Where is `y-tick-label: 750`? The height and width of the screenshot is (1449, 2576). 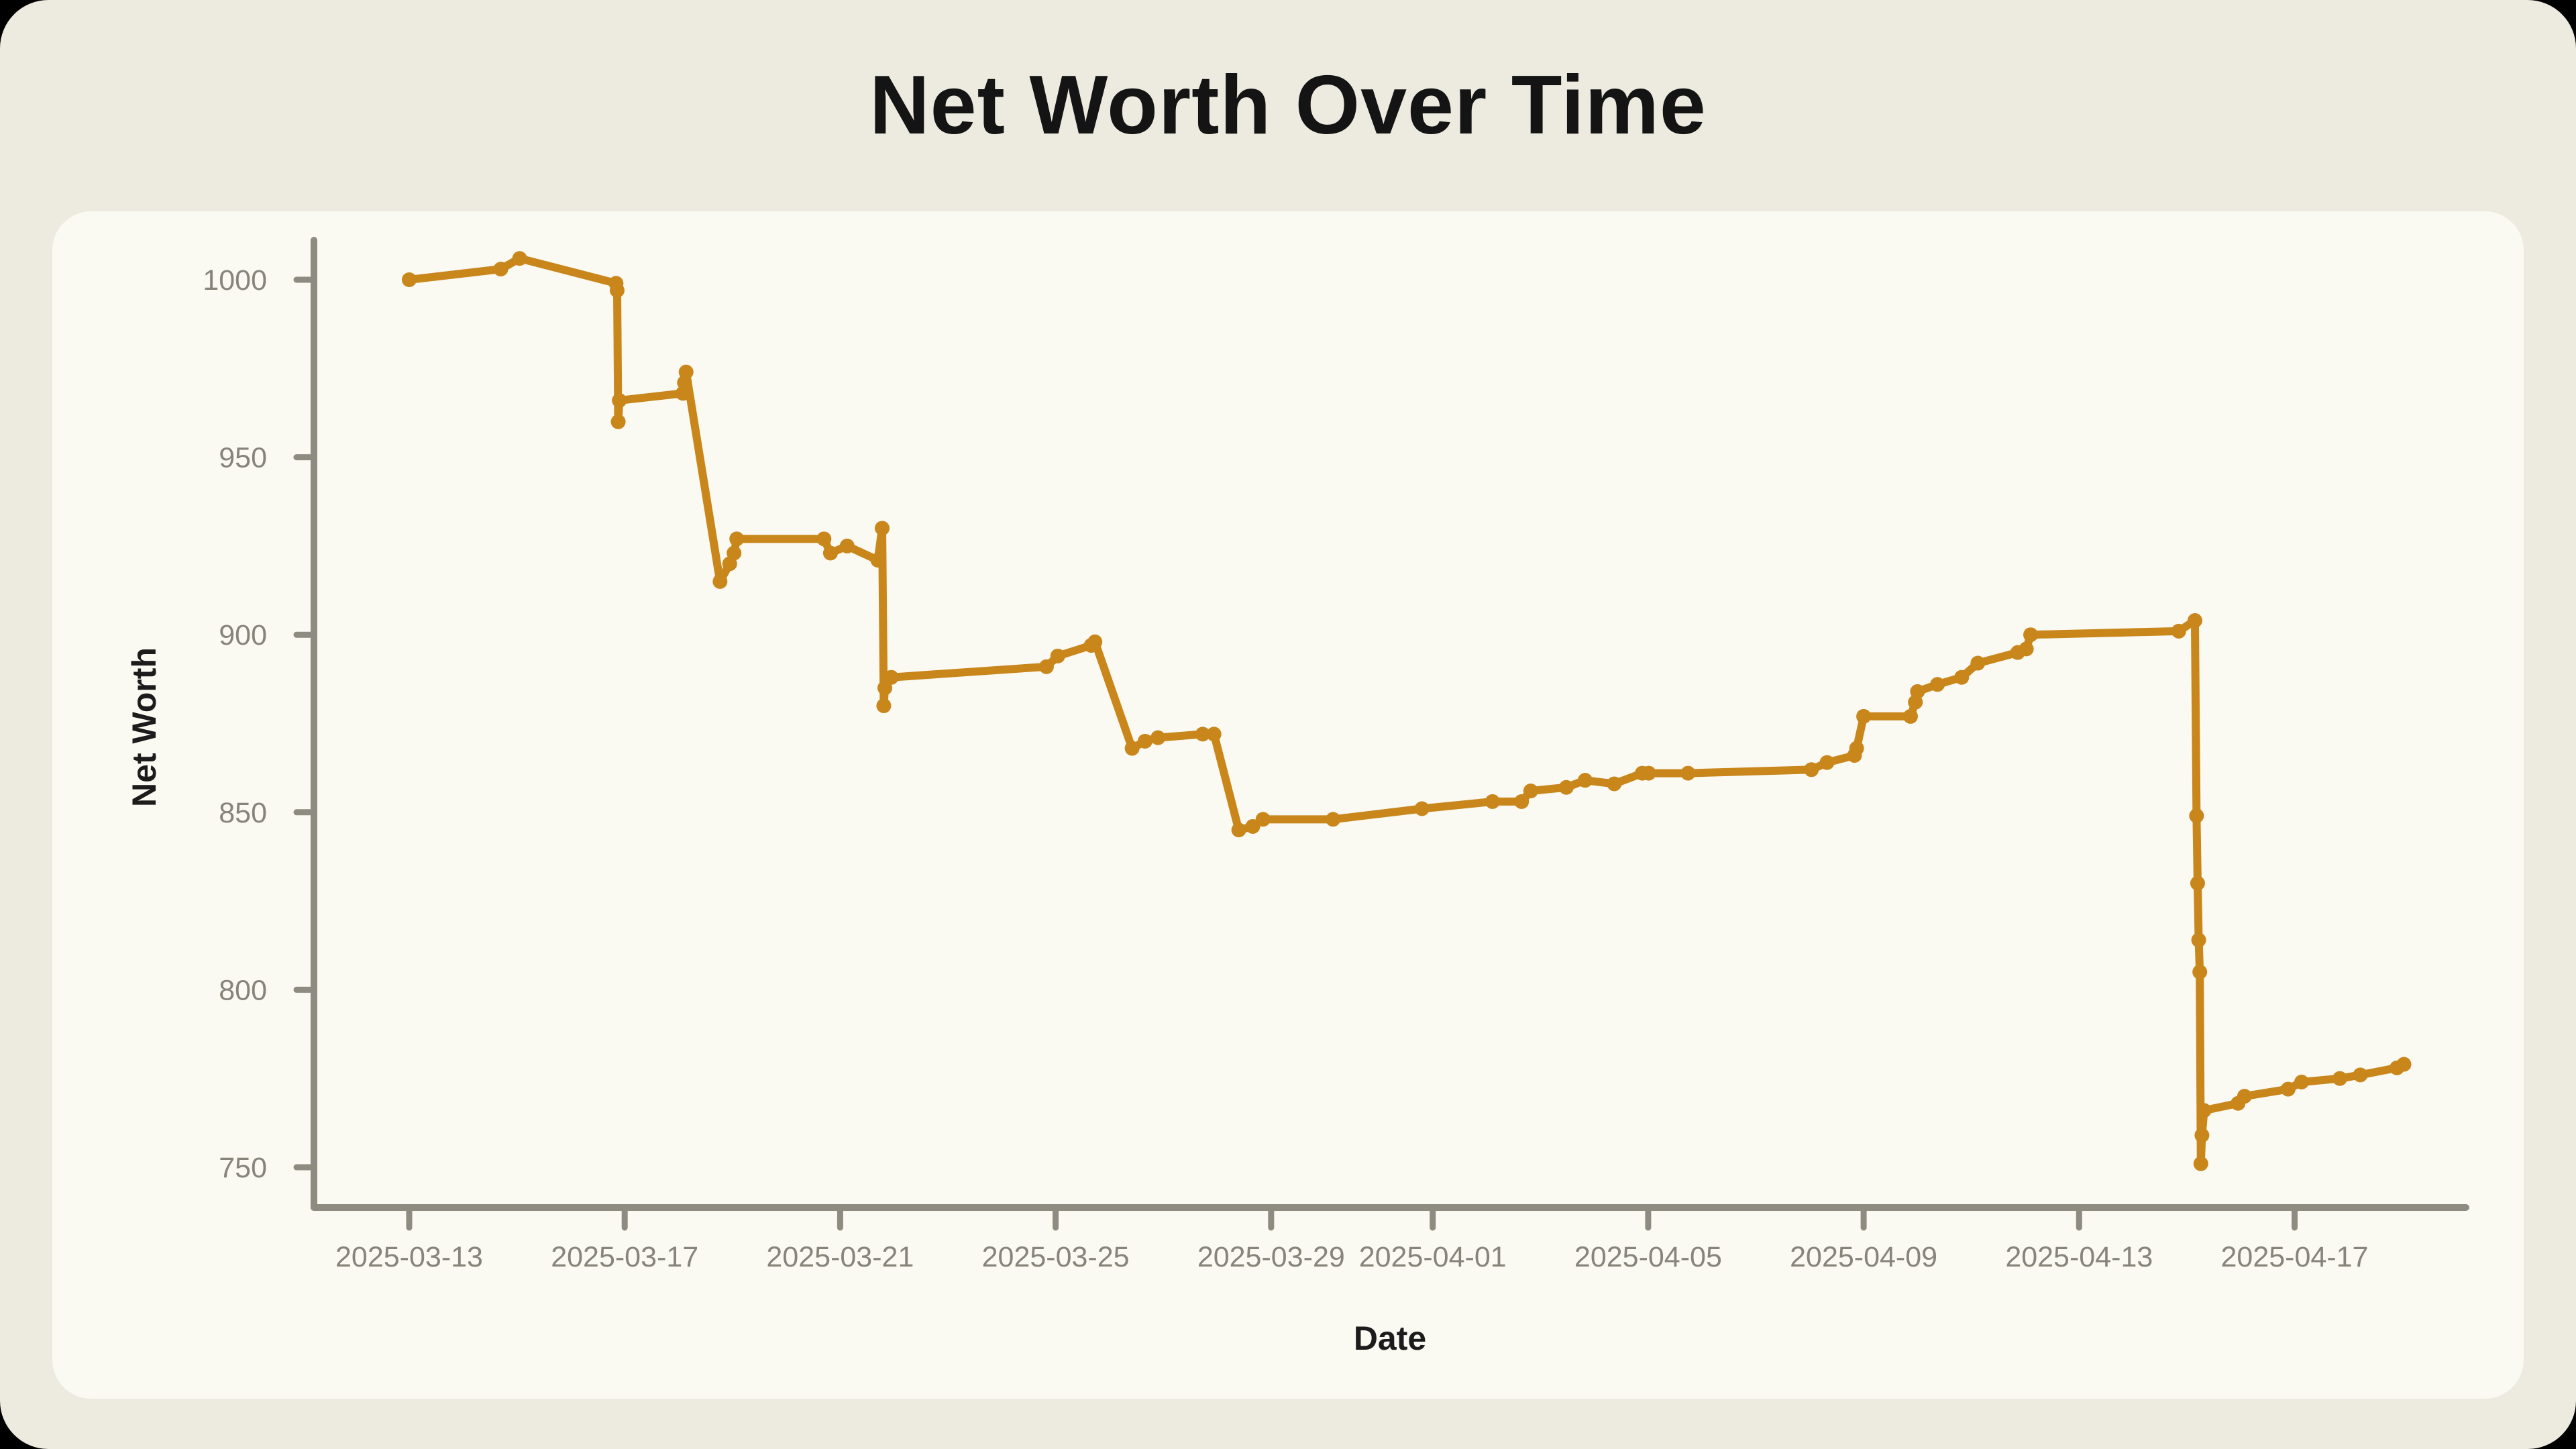
y-tick-label: 750 is located at coordinates (243, 1168).